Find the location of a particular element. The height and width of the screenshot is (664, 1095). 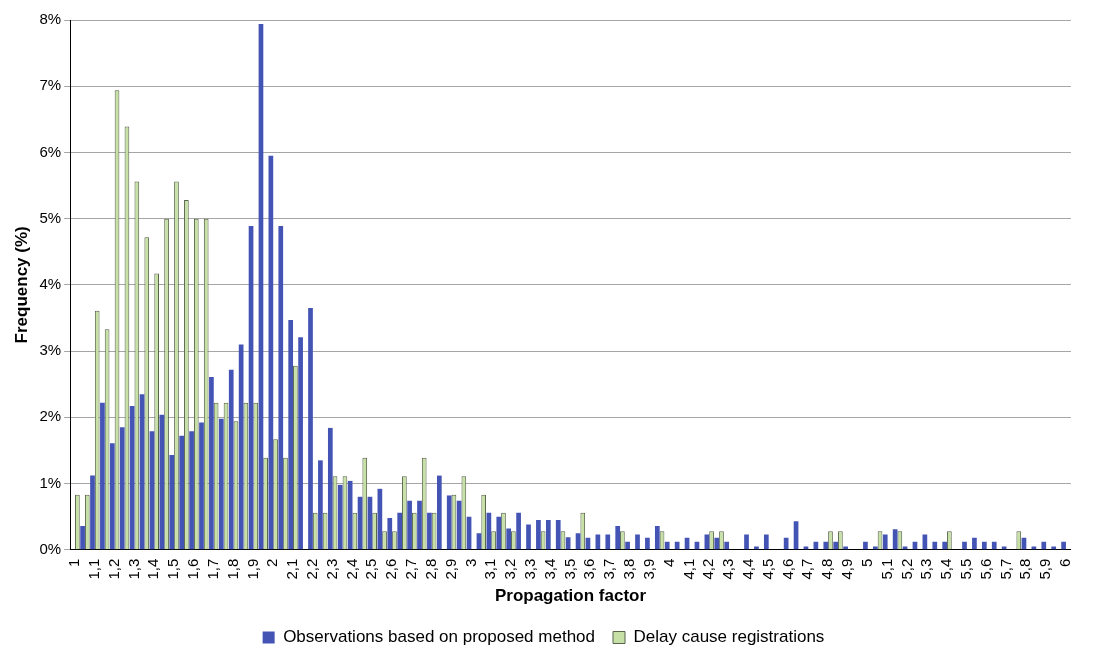

x-tick-label: 3,2 is located at coordinates (510, 569).